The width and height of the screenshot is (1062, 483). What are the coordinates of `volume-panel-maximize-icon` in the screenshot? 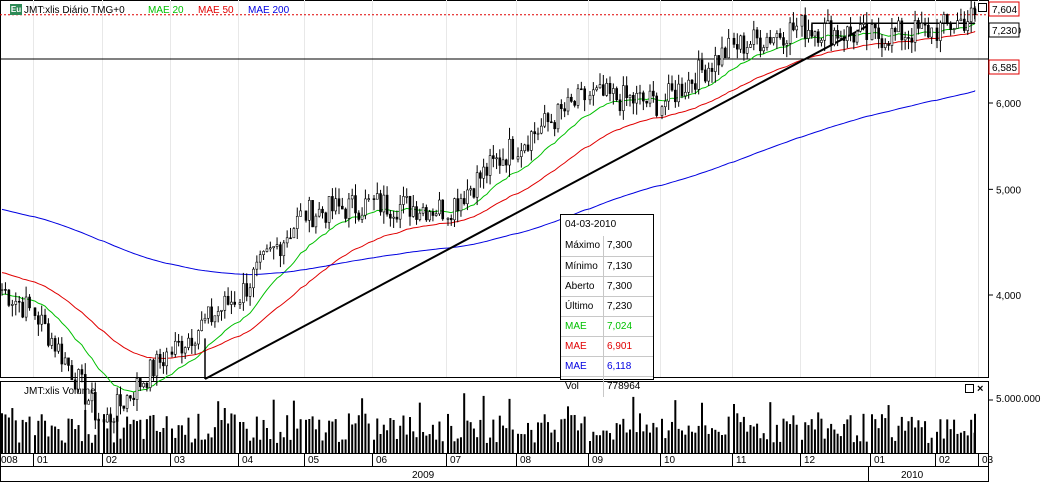 It's located at (969, 388).